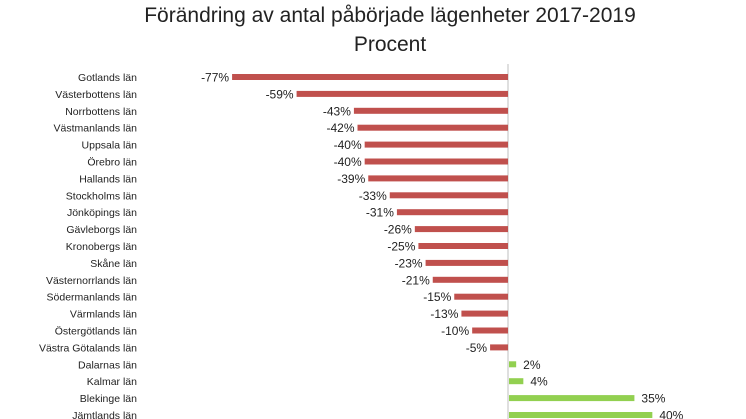 The image size is (746, 419). I want to click on category-label: Kalmar län, so click(112, 382).